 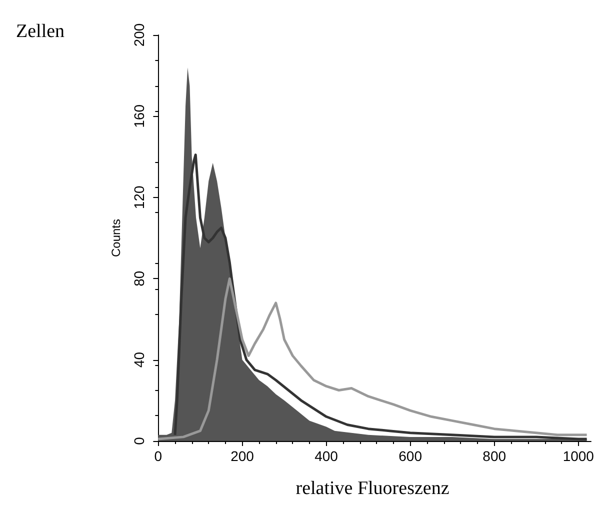 I want to click on x-tick-label: 0, so click(x=158, y=456).